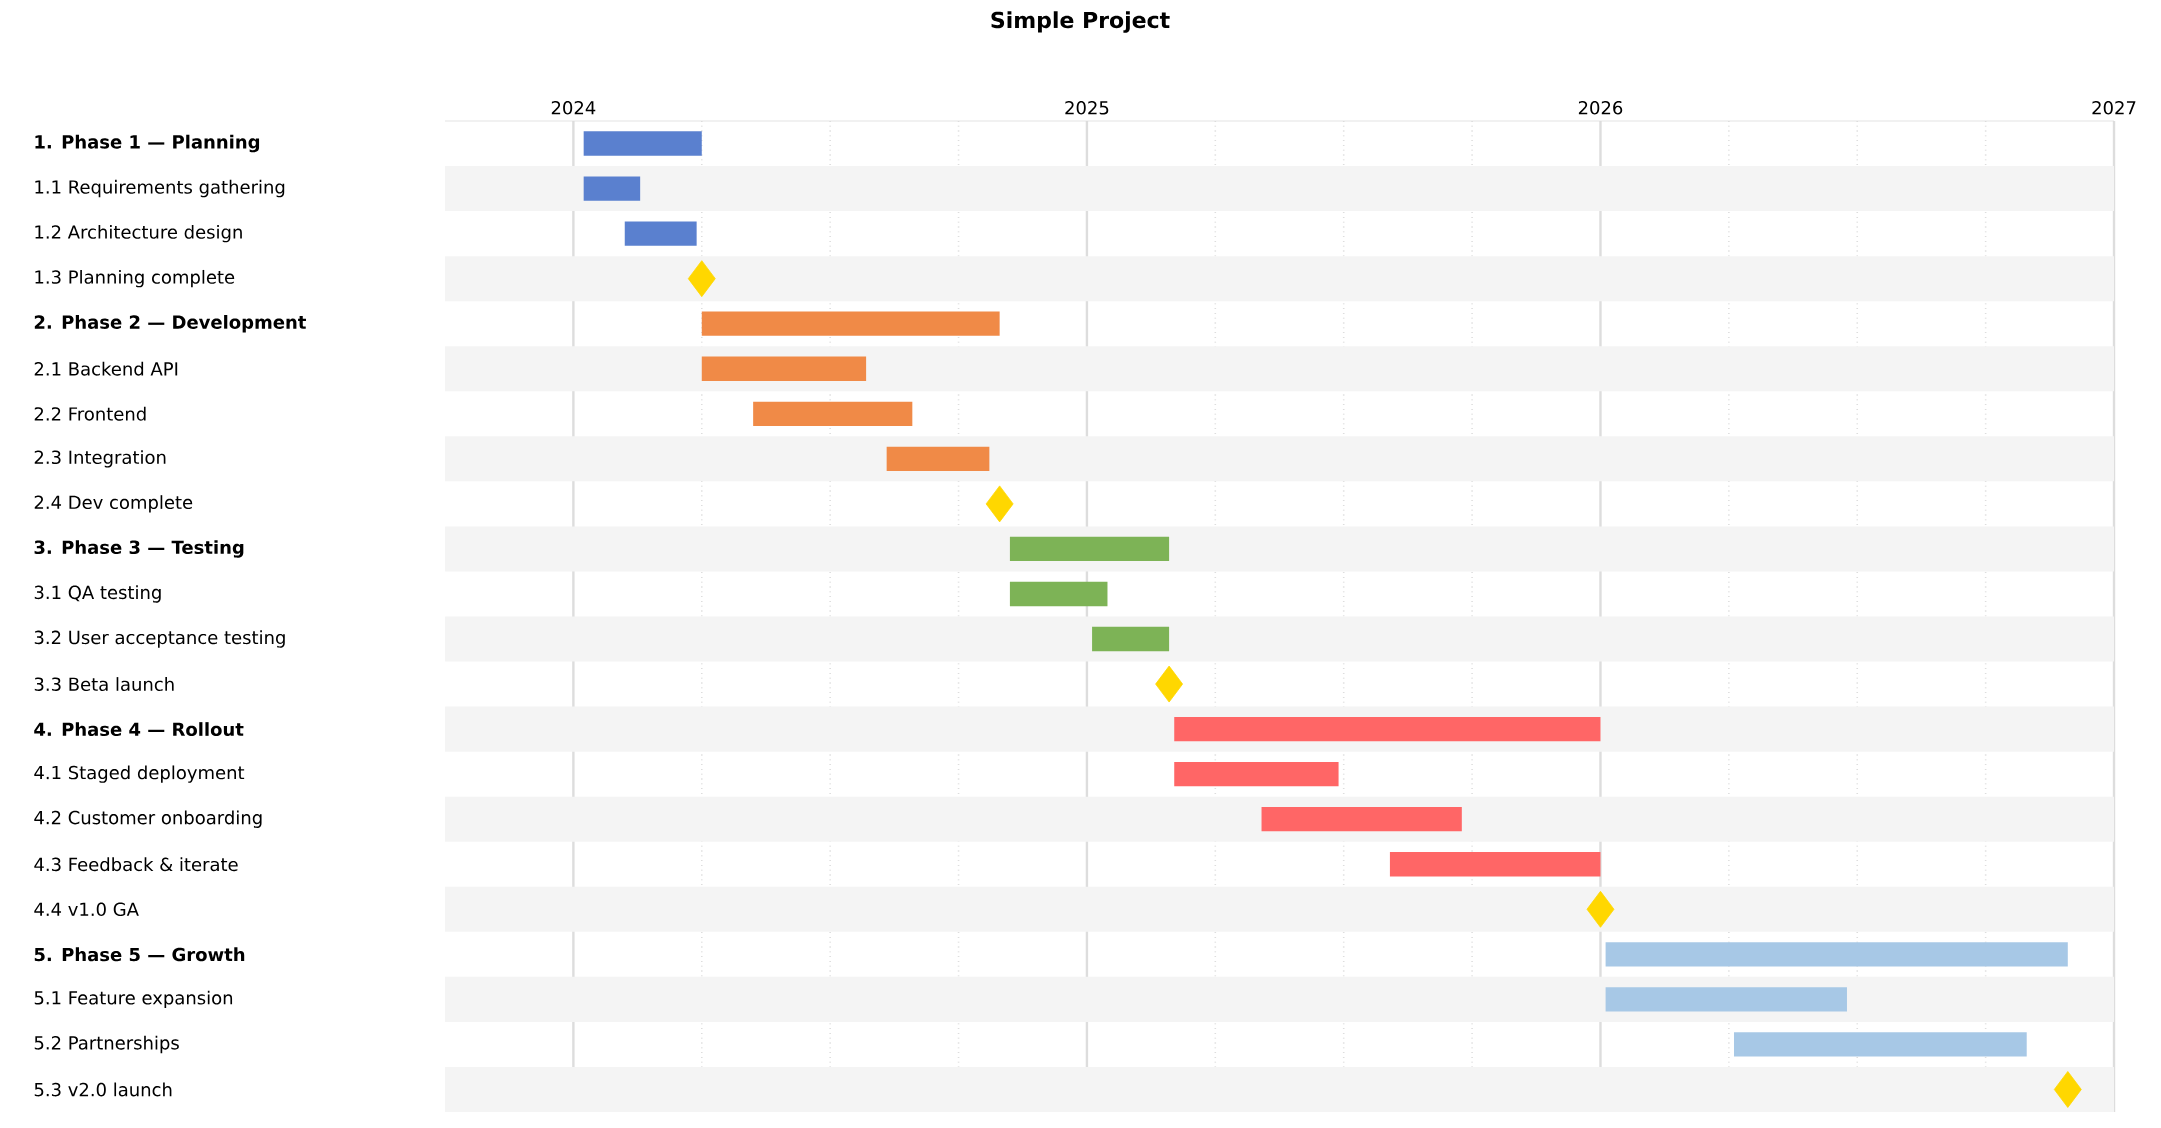 This screenshot has width=2161, height=1128. What do you see at coordinates (138, 233) in the screenshot?
I see `y-tick-label: 1.2 Architecture design` at bounding box center [138, 233].